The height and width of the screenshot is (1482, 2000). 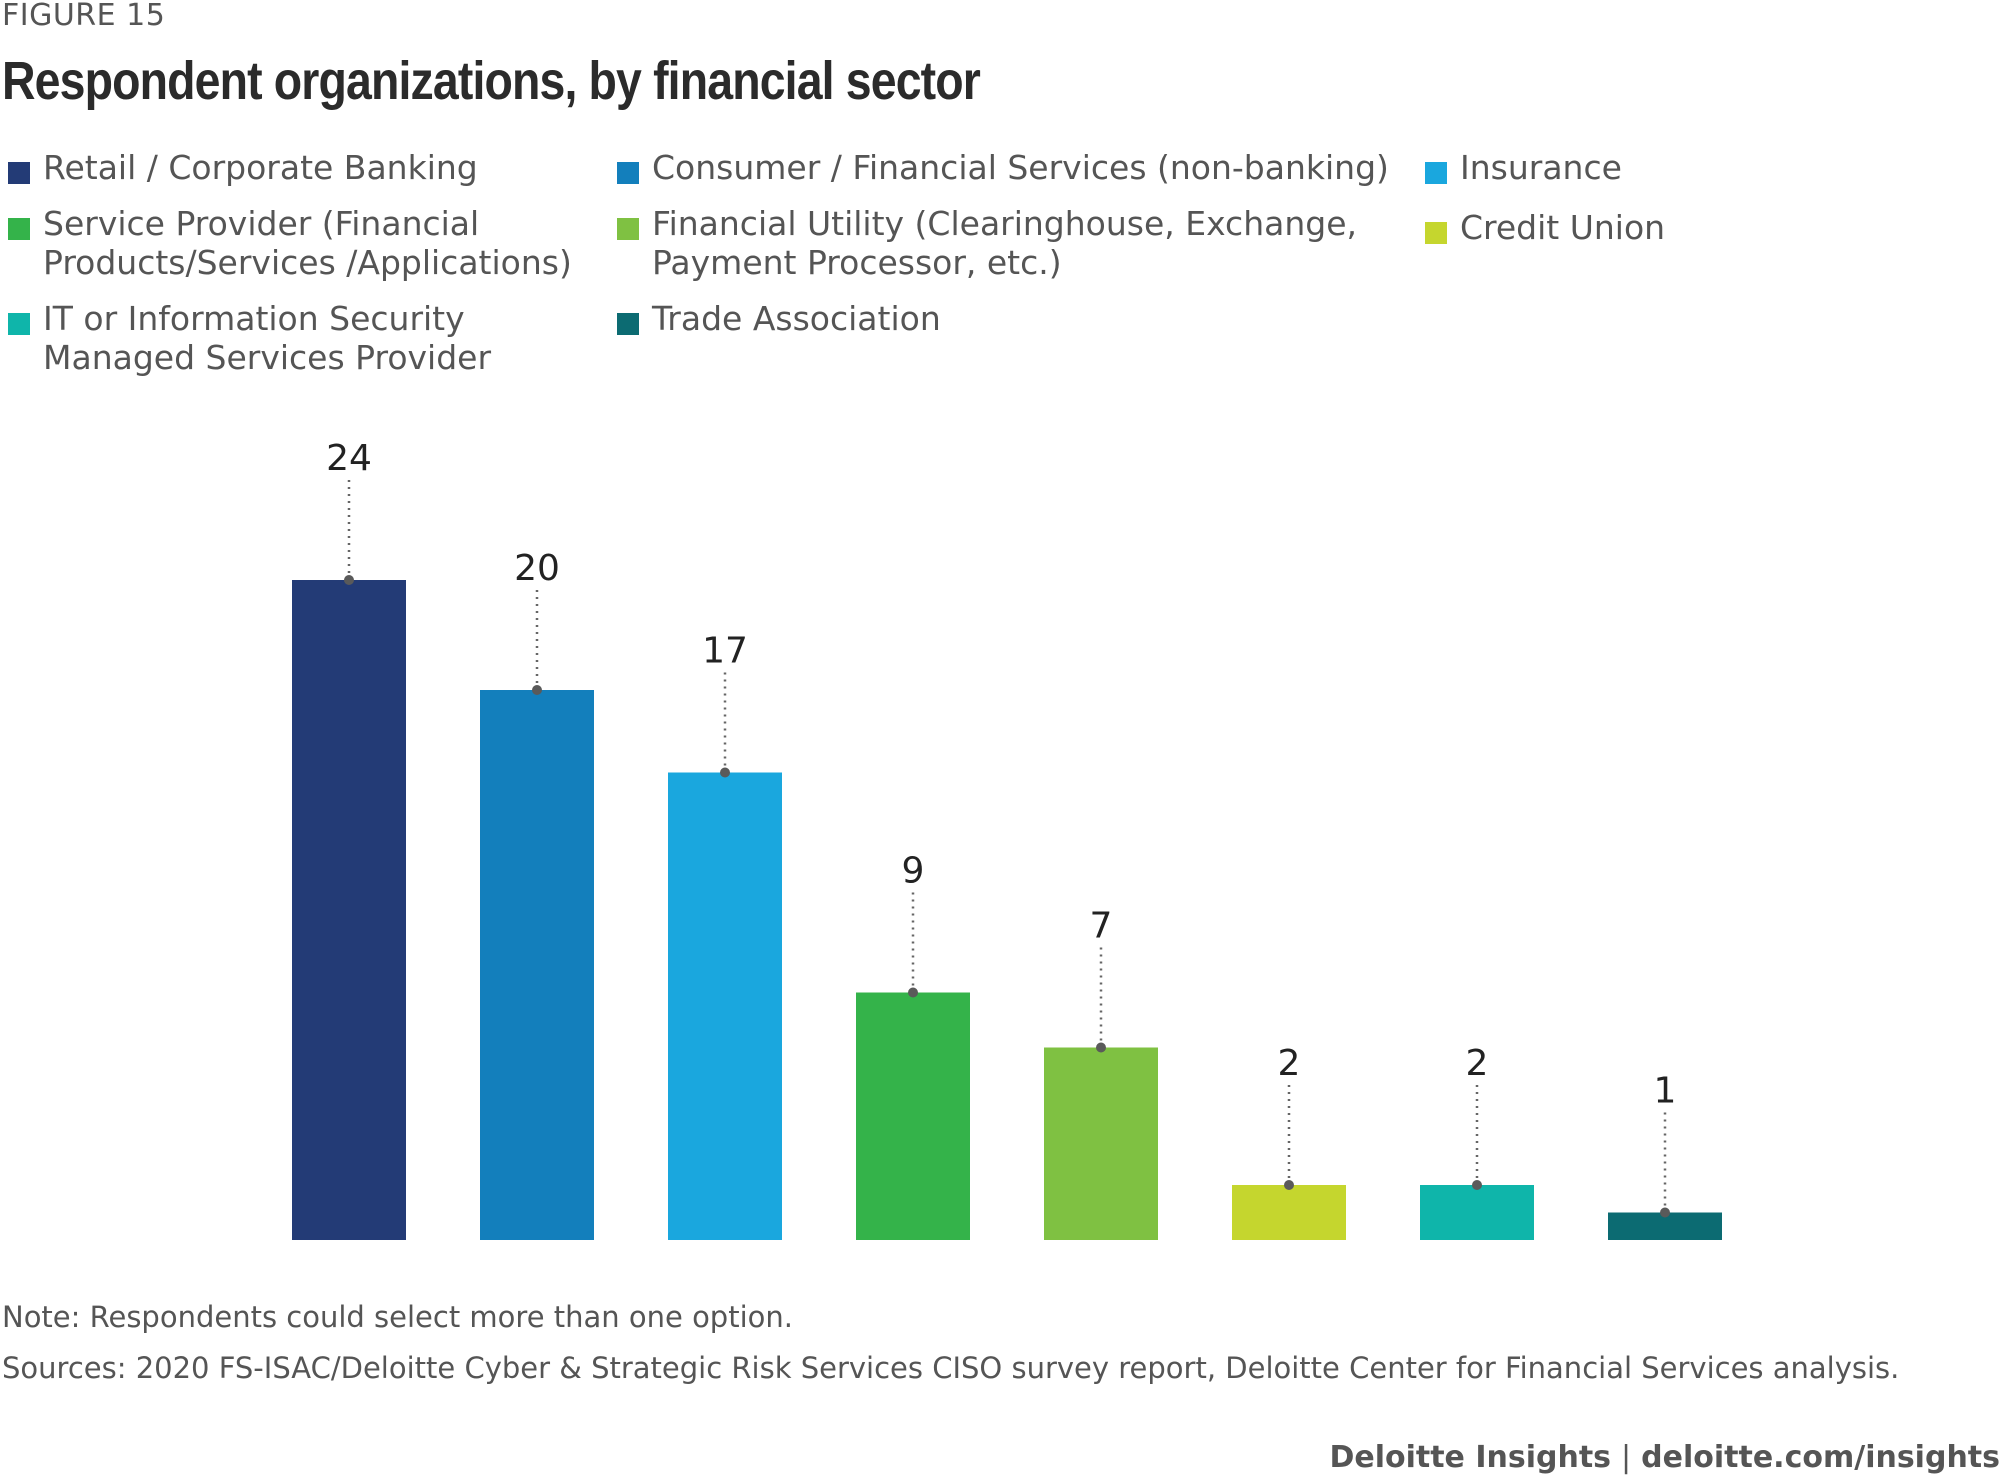 I want to click on legend-item-retail-corporate-banking: Retail / Corporate Banking, so click(x=243, y=167).